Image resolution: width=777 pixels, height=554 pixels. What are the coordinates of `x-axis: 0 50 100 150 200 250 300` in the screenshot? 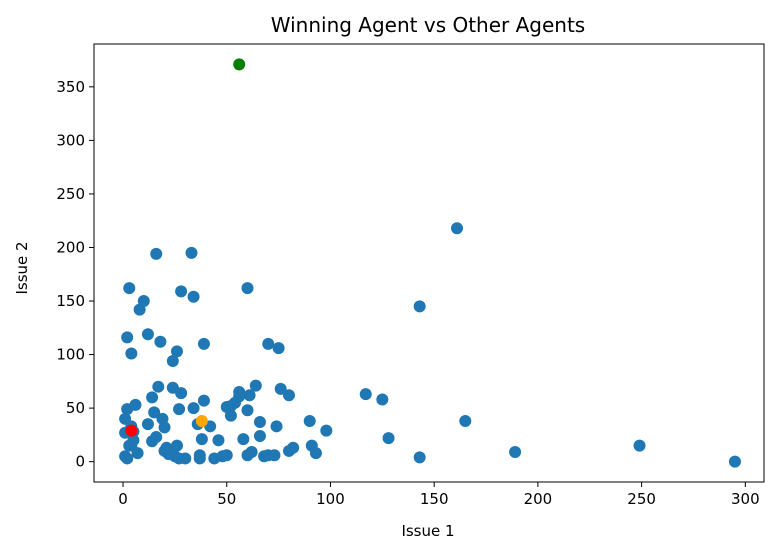 It's located at (439, 495).